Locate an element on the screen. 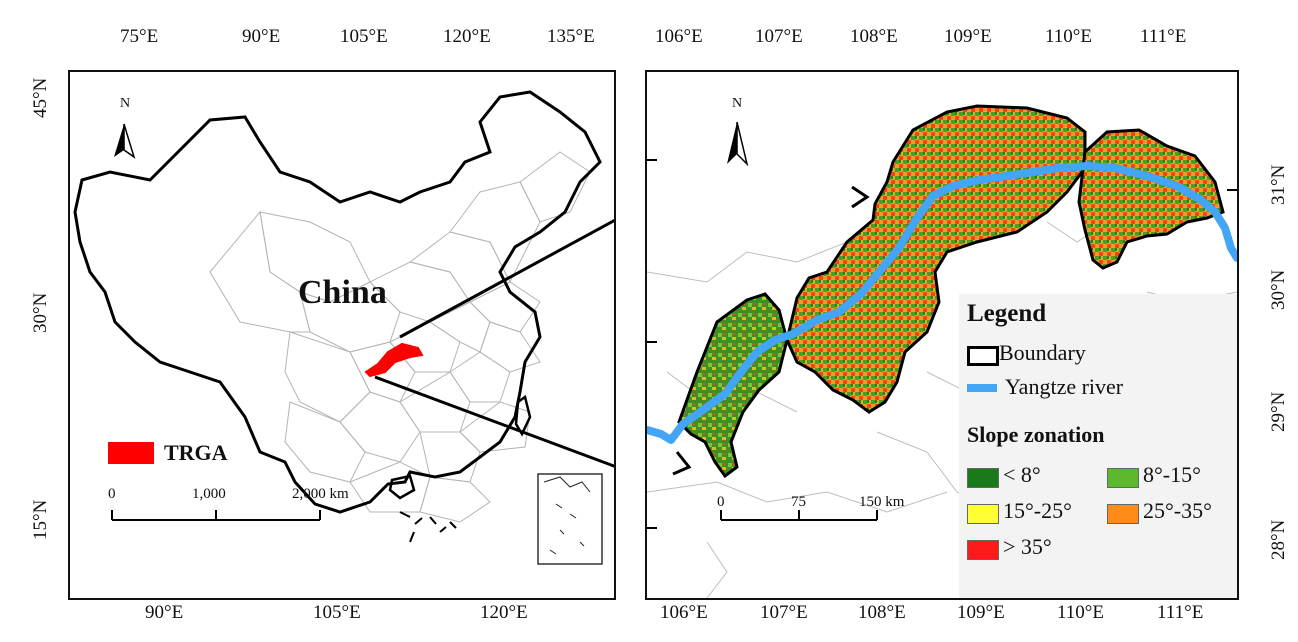 This screenshot has width=1298, height=642. right-lat-tick: 29°N is located at coordinates (1278, 411).